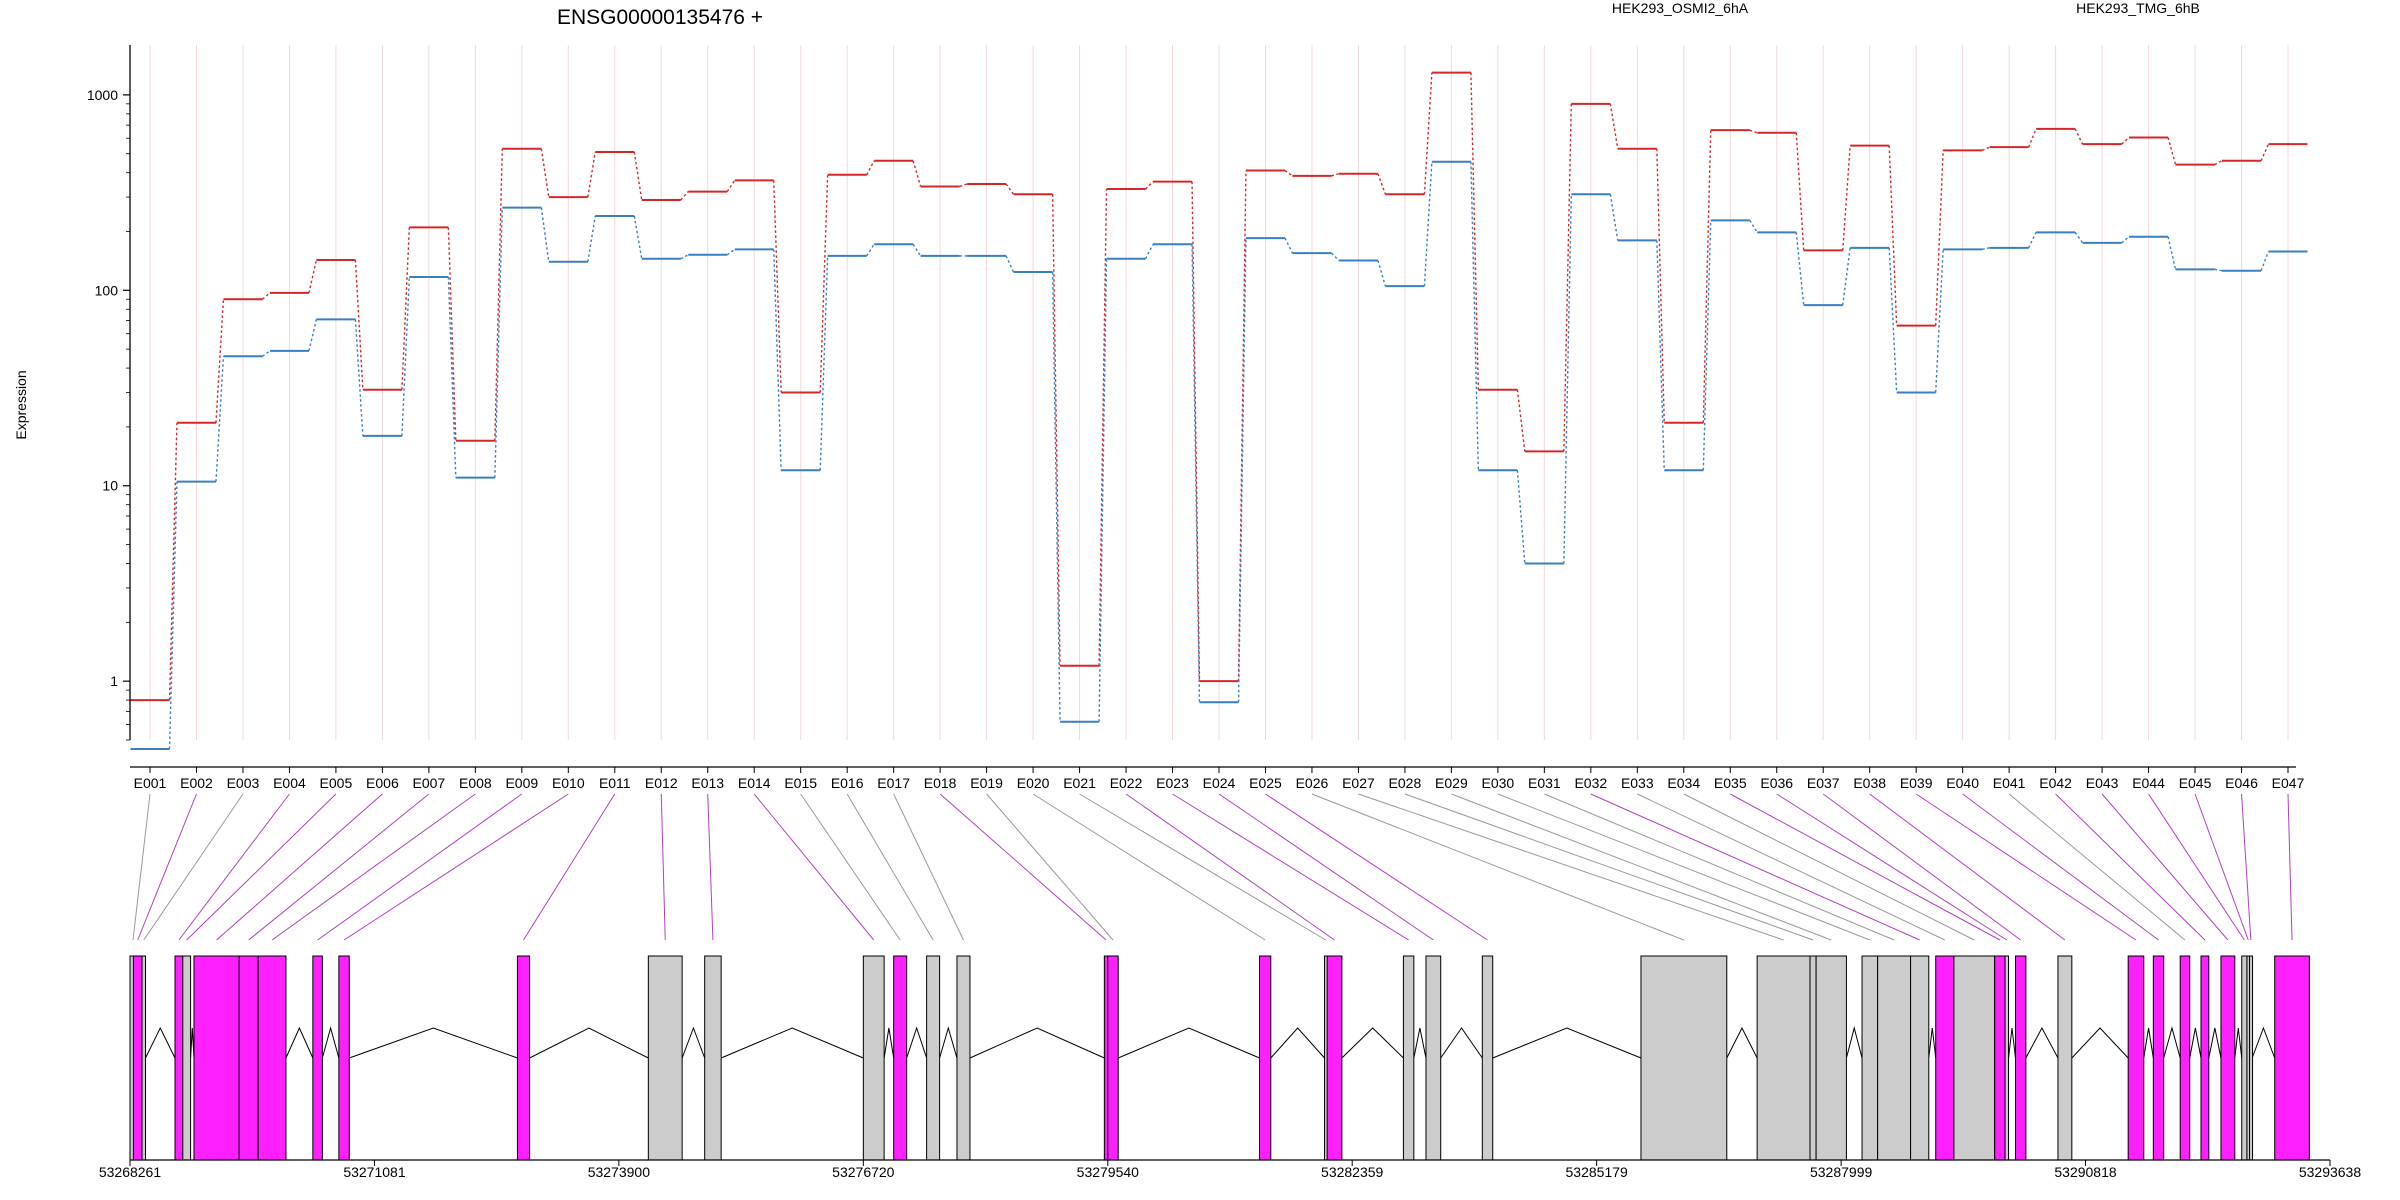  What do you see at coordinates (2009, 783) in the screenshot?
I see `x-tick-label-e041: E041` at bounding box center [2009, 783].